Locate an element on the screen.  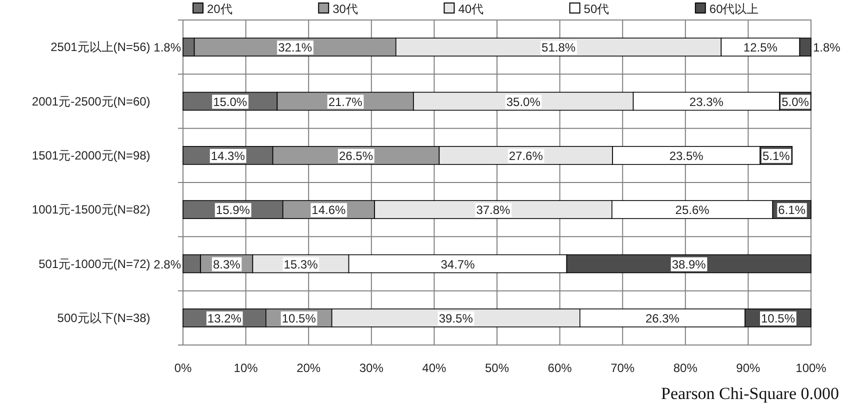
data-label: 23.5% is located at coordinates (686, 155).